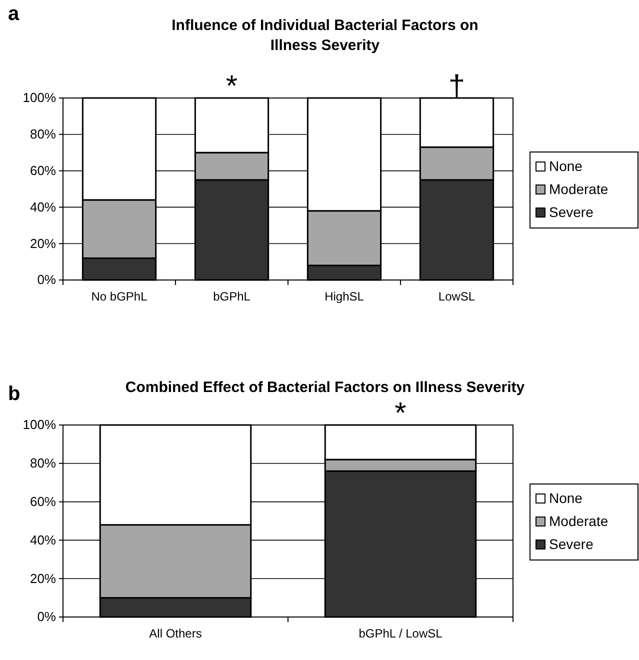 This screenshot has height=660, width=639. Describe the element at coordinates (325, 387) in the screenshot. I see `chart-title: Combined Effect of Bacterial Factors on Illness Severity` at that location.